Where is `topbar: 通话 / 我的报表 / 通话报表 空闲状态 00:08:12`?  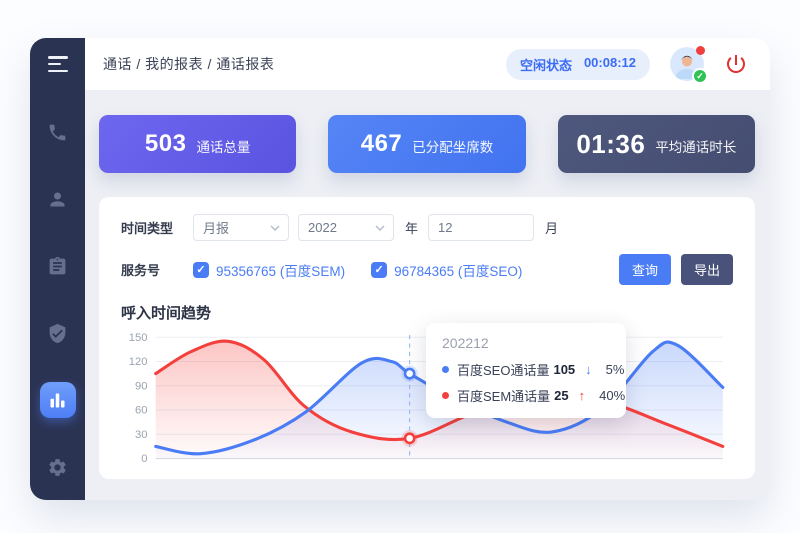
topbar: 通话 / 我的报表 / 通话报表 空闲状态 00:08:12 is located at coordinates (427, 64).